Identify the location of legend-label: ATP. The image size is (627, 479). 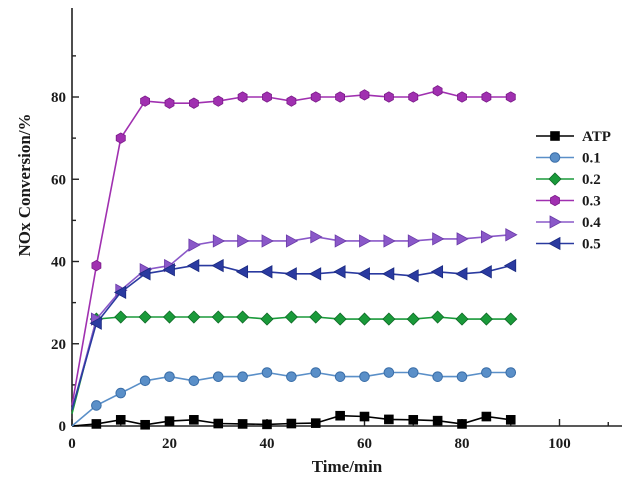
(596, 137).